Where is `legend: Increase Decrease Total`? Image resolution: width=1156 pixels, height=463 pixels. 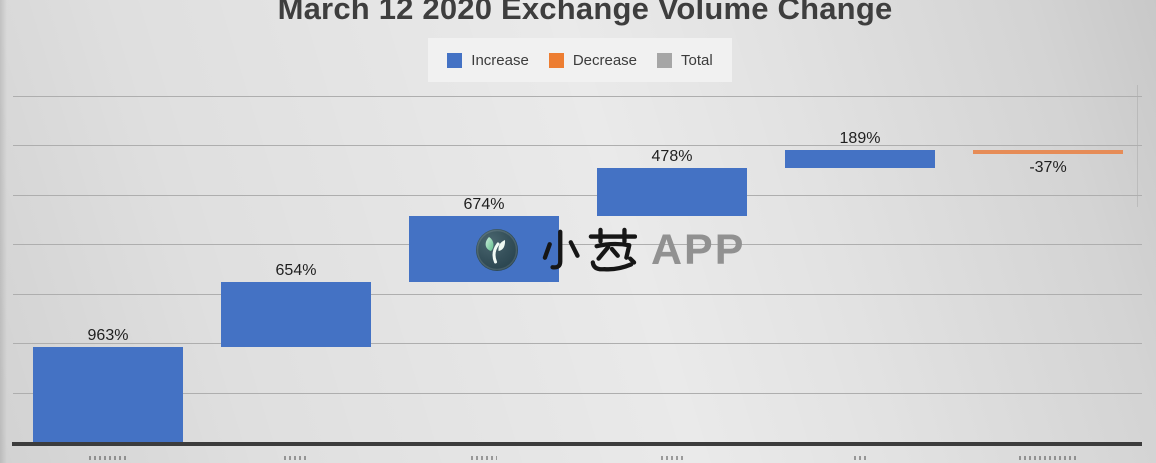 legend: Increase Decrease Total is located at coordinates (580, 60).